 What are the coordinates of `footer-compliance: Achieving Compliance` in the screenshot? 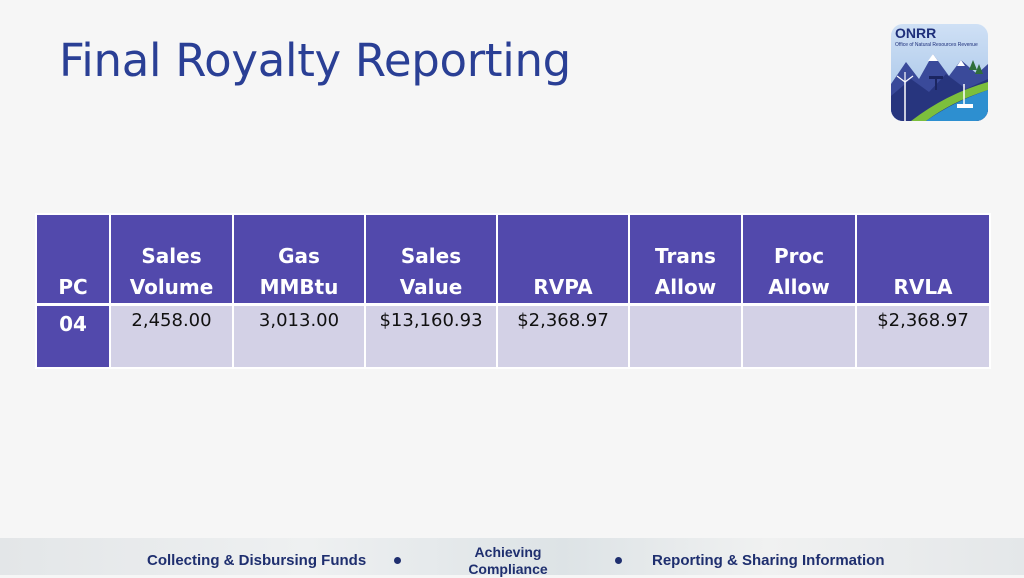 It's located at (508, 560).